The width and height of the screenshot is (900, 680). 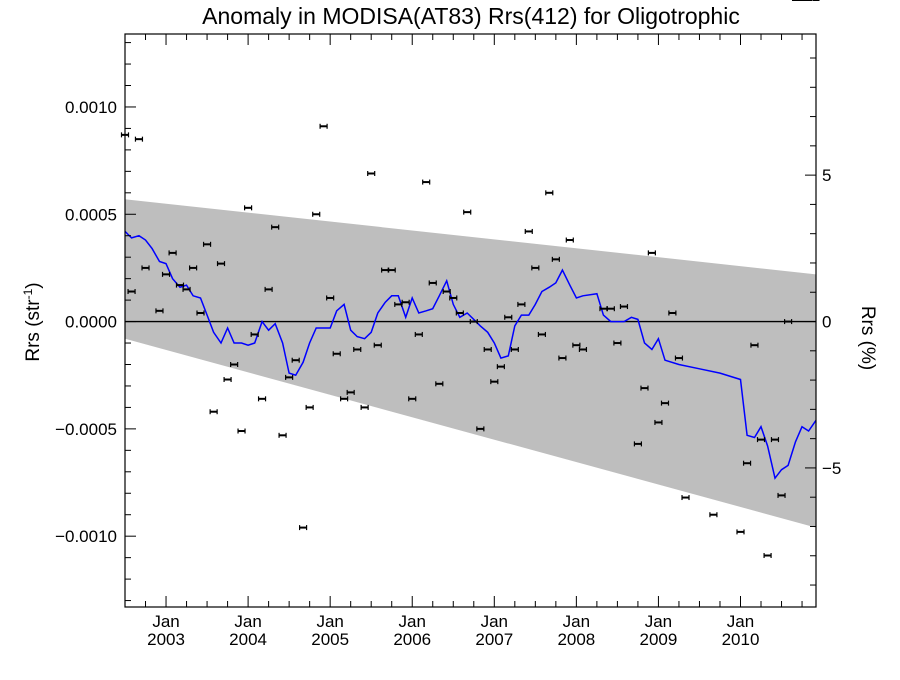 I want to click on x-tick-label-year: 2008, so click(x=576, y=639).